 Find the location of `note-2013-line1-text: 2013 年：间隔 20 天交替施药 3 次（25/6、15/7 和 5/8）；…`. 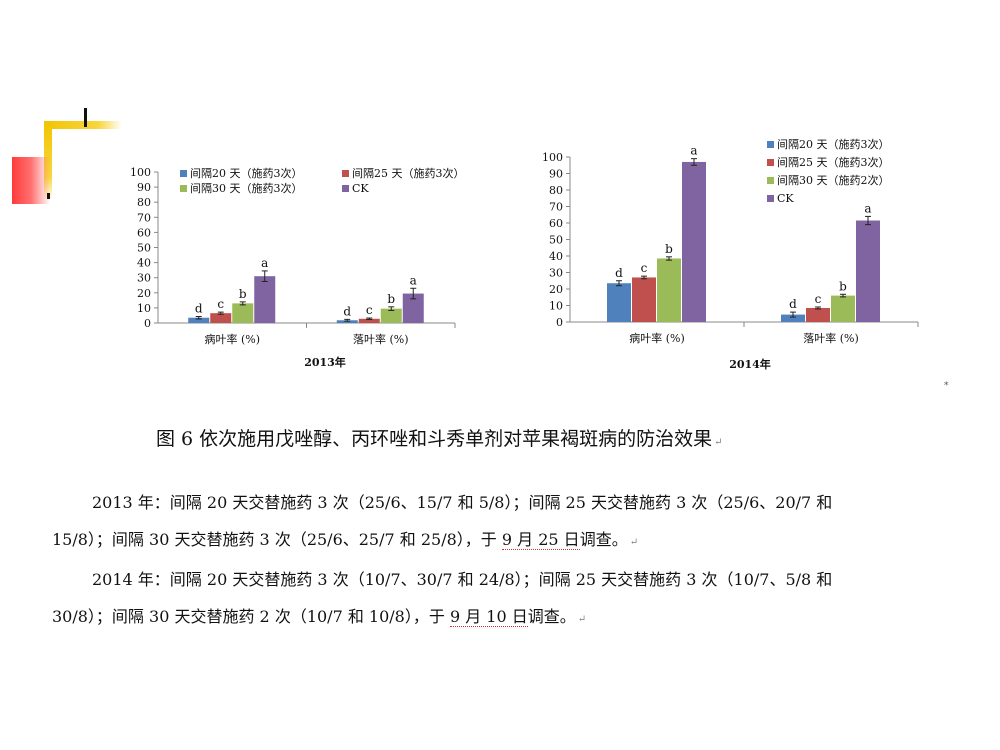

note-2013-line1-text: 2013 年：间隔 20 天交替施药 3 次（25/6、15/7 和 5/8）；… is located at coordinates (462, 502).